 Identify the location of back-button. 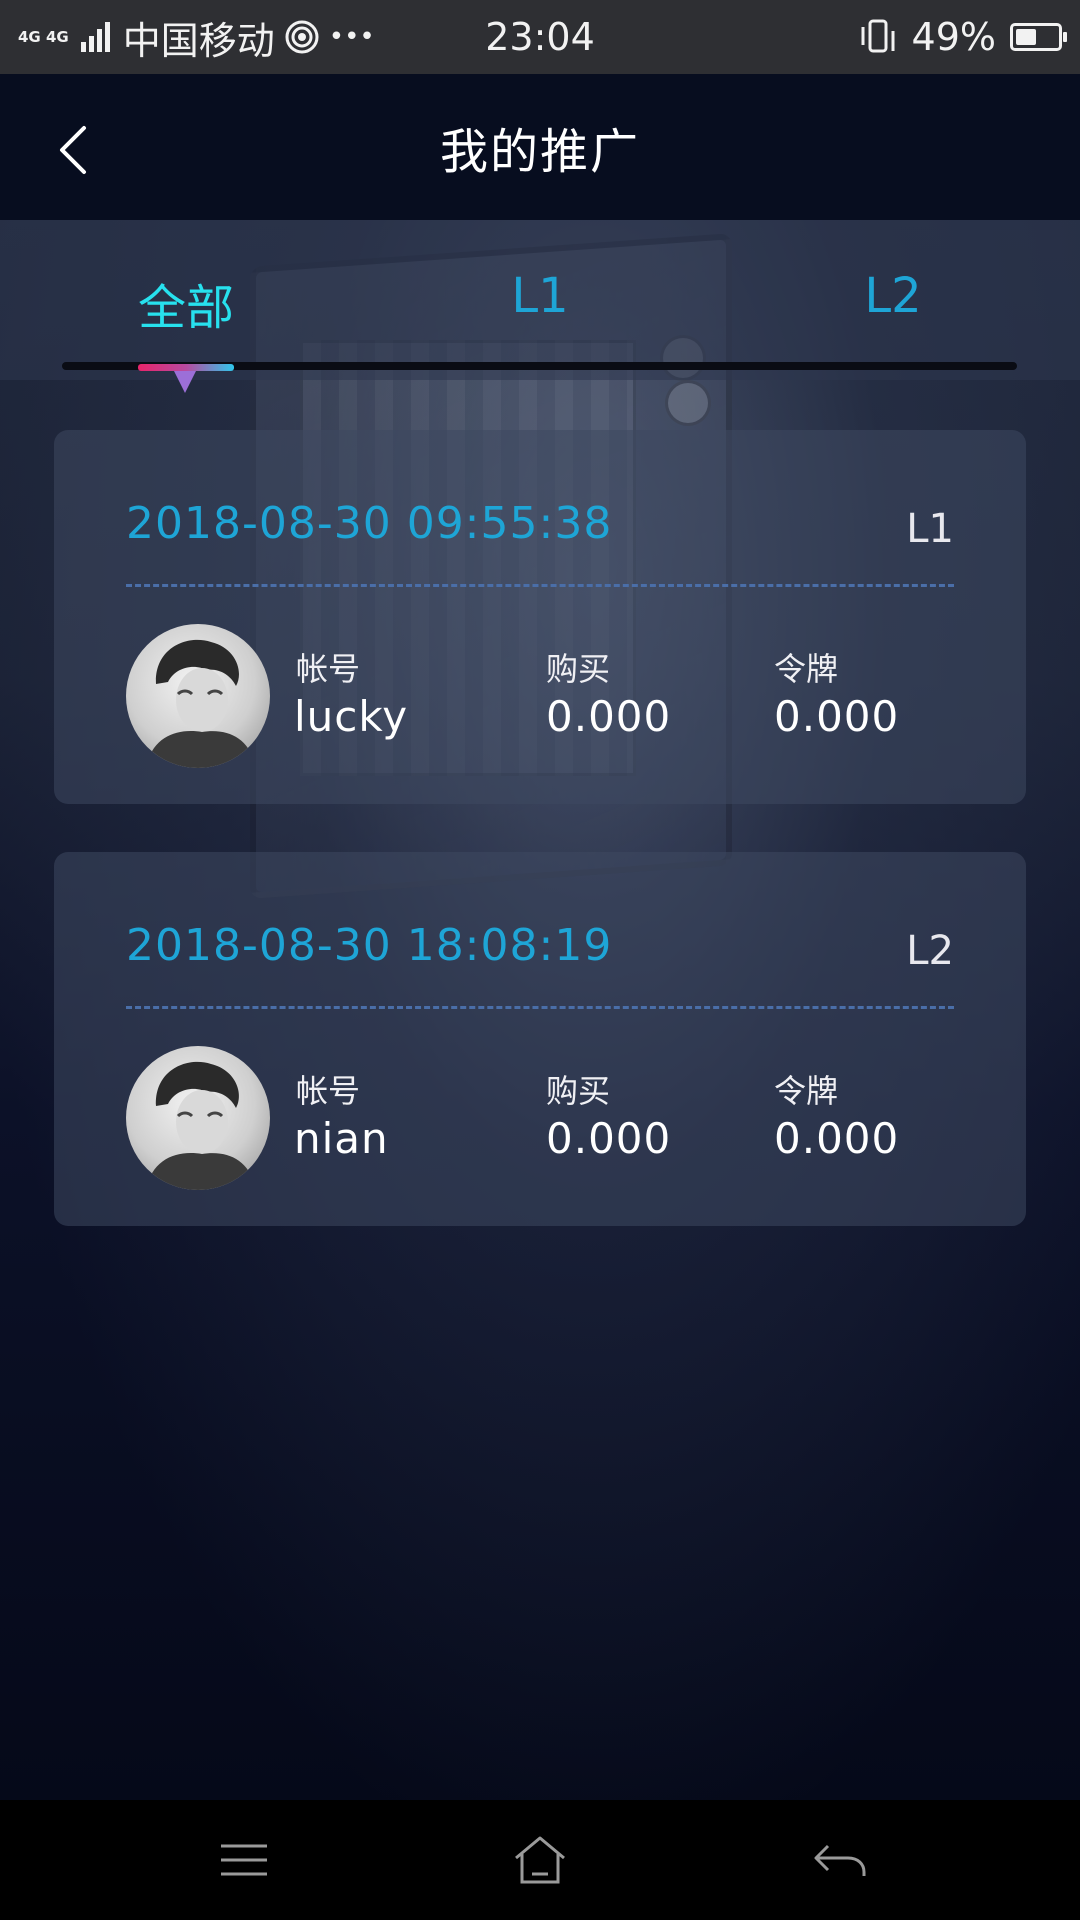
(74, 150).